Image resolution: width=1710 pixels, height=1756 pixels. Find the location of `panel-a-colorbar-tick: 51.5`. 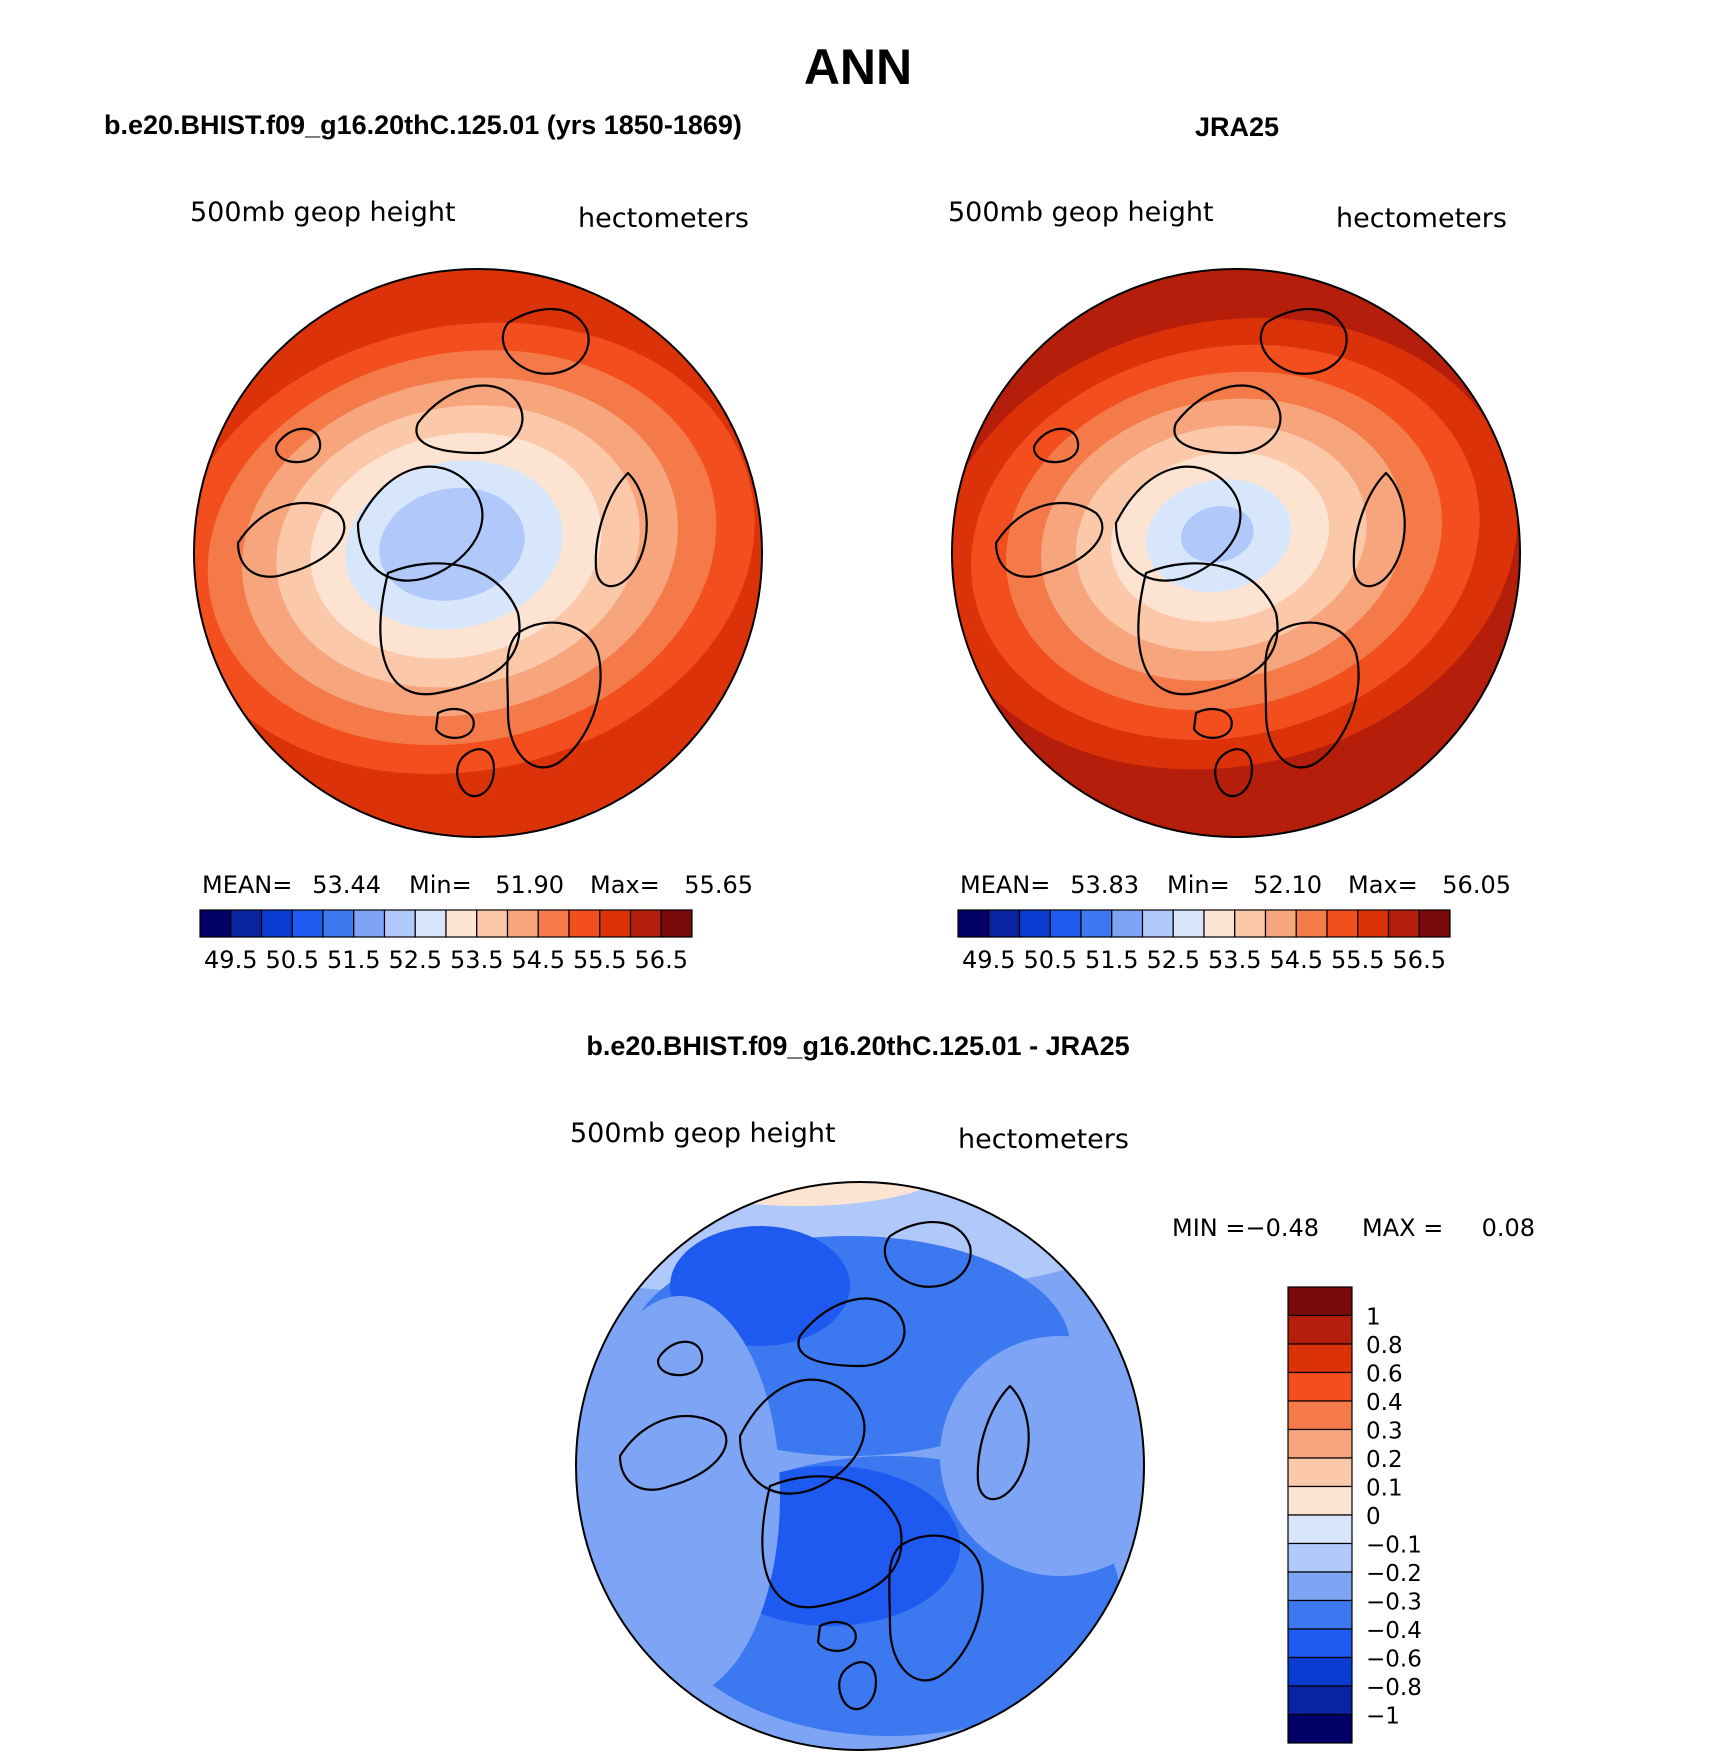

panel-a-colorbar-tick: 51.5 is located at coordinates (353, 960).